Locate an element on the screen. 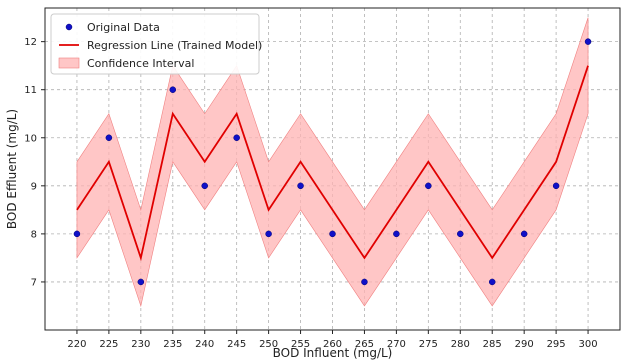 The height and width of the screenshot is (360, 625). x-tick-label: 295 is located at coordinates (556, 344).